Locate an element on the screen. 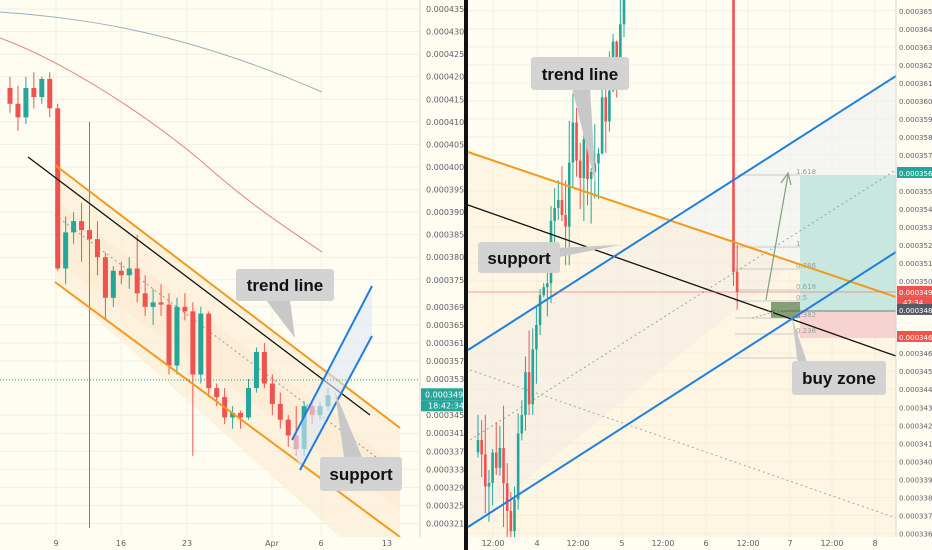 The image size is (932, 550). left-y-tick-label: 0.0003650 is located at coordinates (447, 325).